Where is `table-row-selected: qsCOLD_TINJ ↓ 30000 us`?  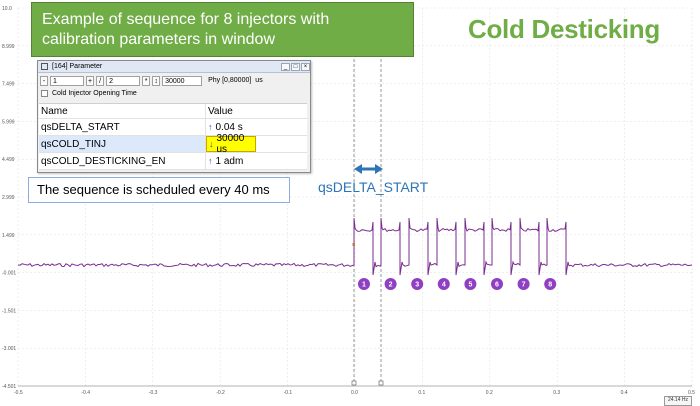 table-row-selected: qsCOLD_TINJ ↓ 30000 us is located at coordinates (173, 144).